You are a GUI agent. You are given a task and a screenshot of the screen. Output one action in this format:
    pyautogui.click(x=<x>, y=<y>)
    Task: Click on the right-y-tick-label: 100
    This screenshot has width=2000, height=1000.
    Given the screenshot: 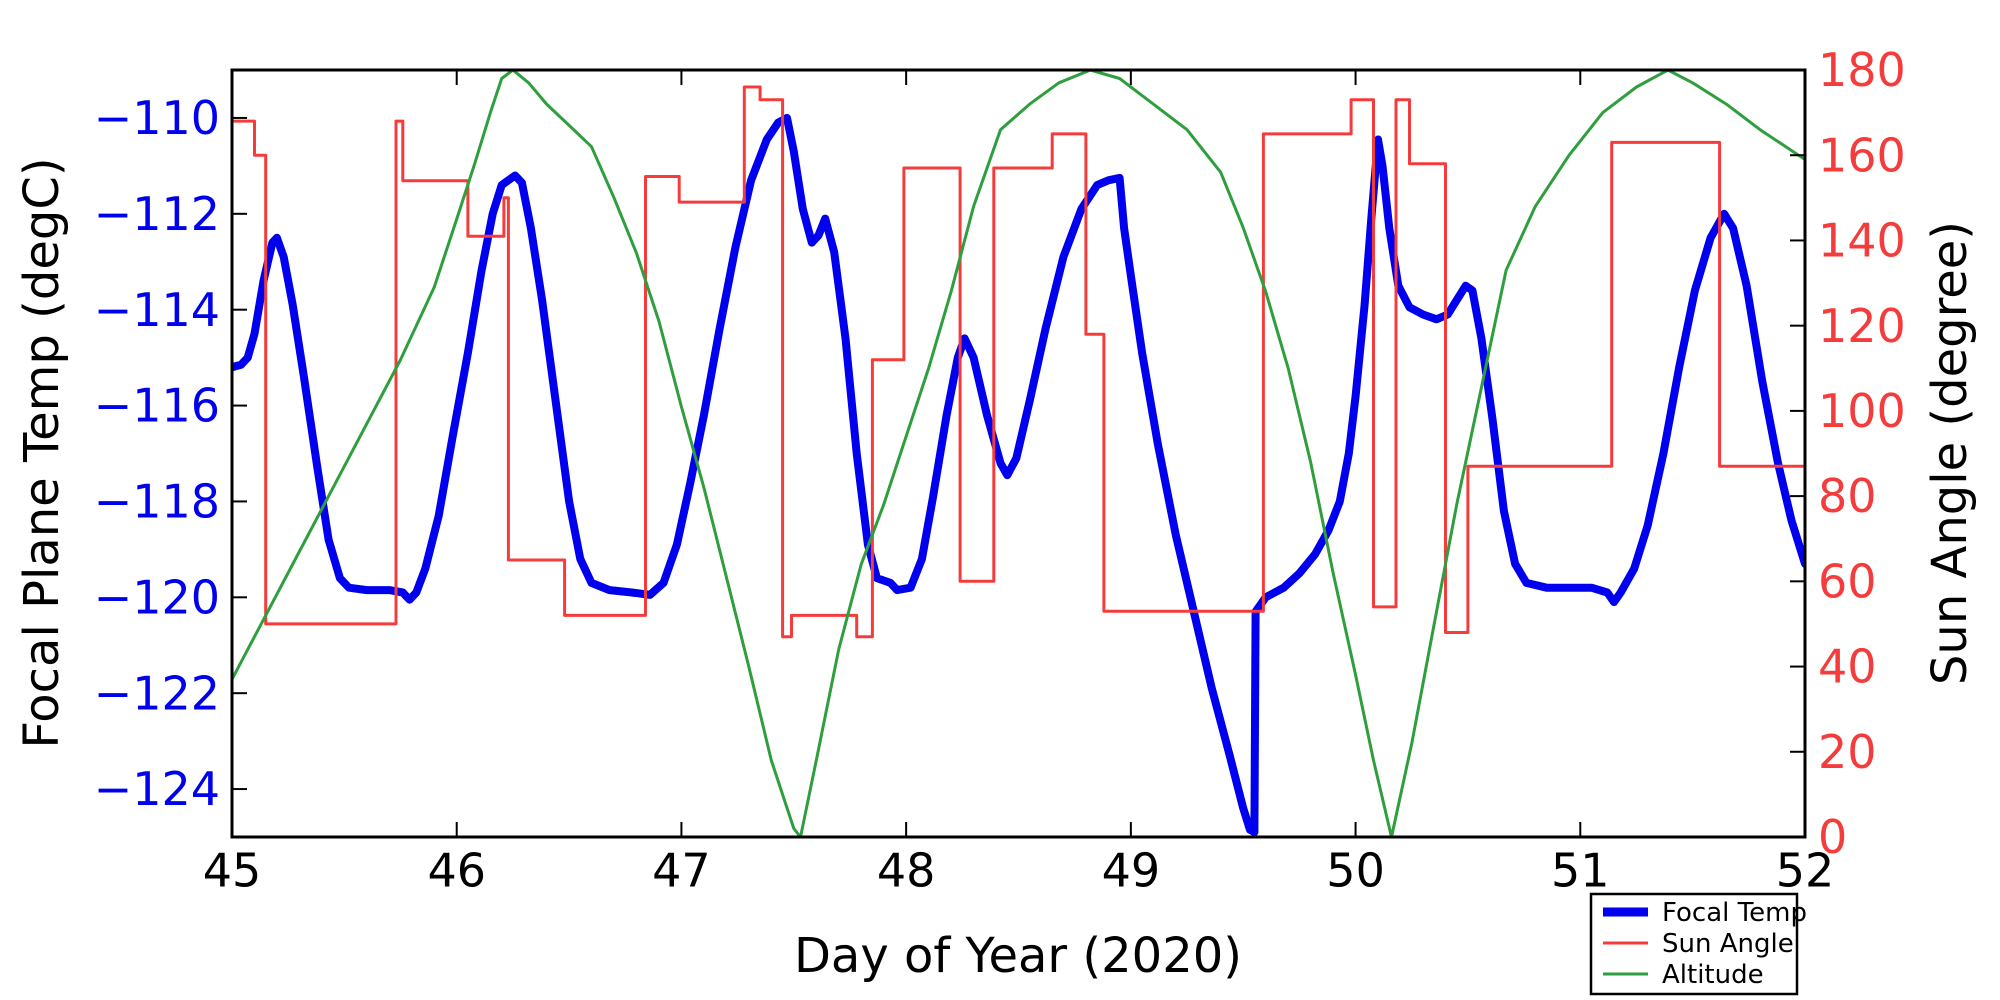 What is the action you would take?
    pyautogui.click(x=1862, y=411)
    